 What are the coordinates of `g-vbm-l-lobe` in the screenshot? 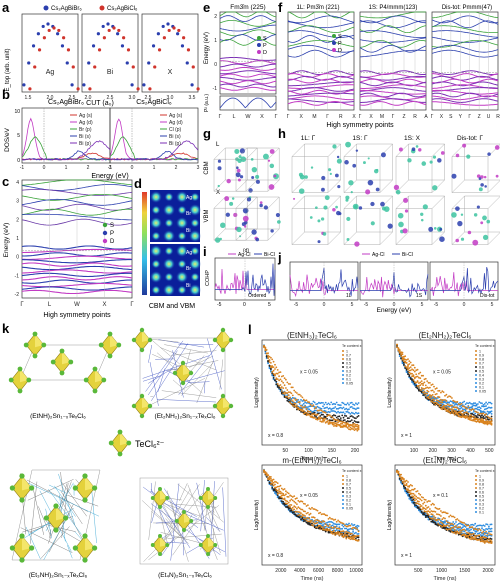 It's located at (223, 225).